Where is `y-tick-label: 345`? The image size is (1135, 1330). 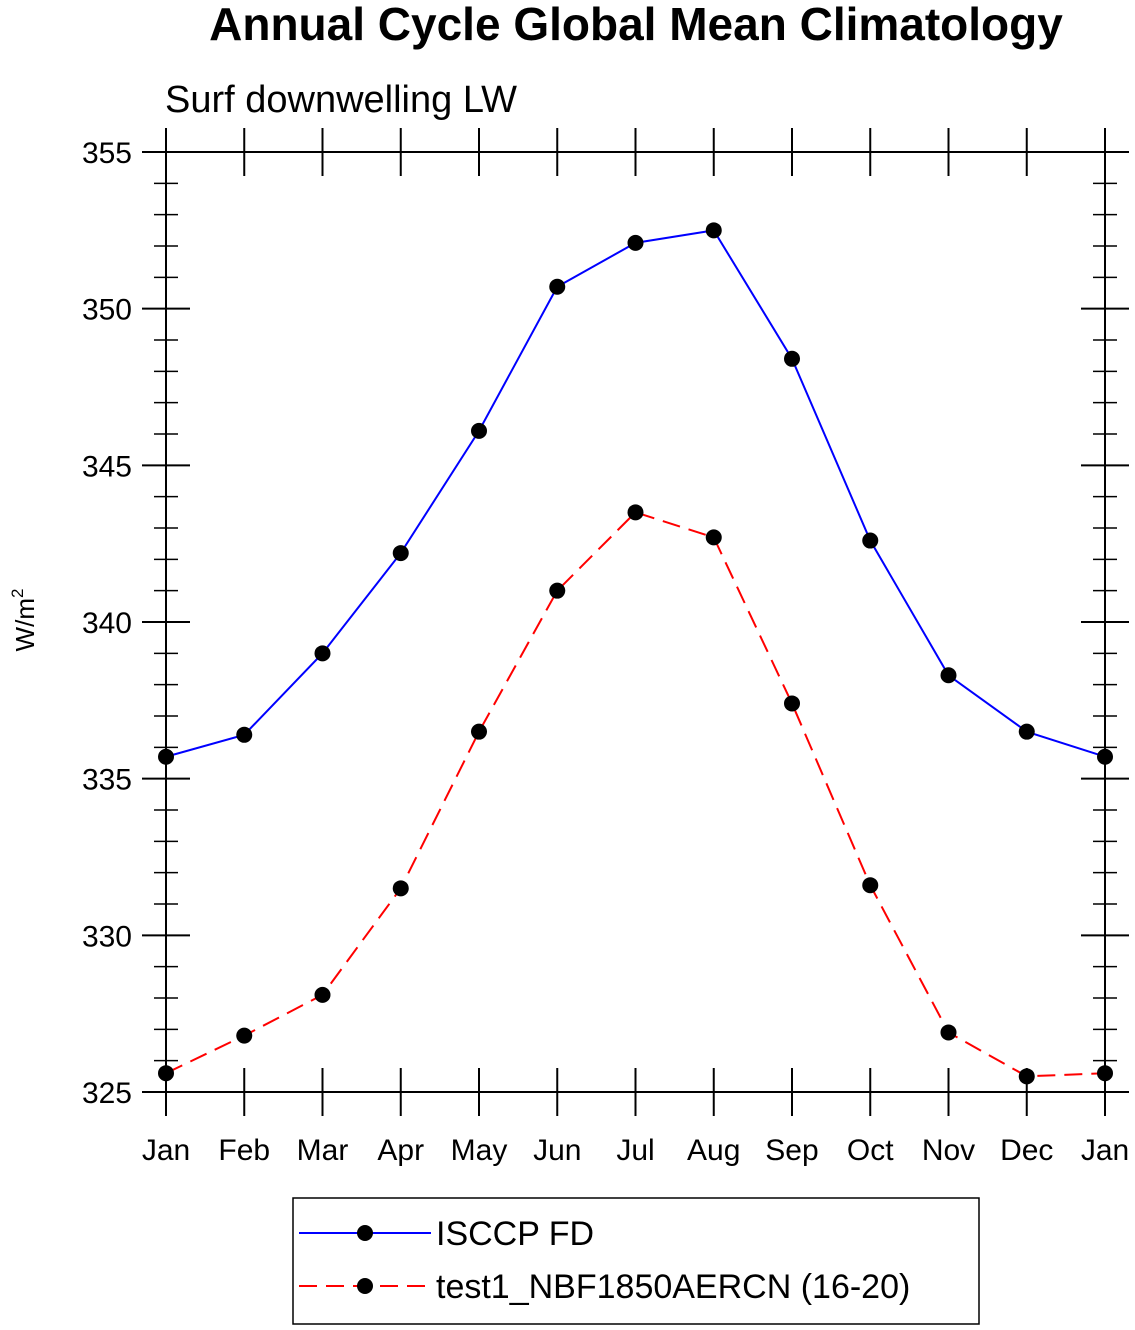
y-tick-label: 345 is located at coordinates (107, 466).